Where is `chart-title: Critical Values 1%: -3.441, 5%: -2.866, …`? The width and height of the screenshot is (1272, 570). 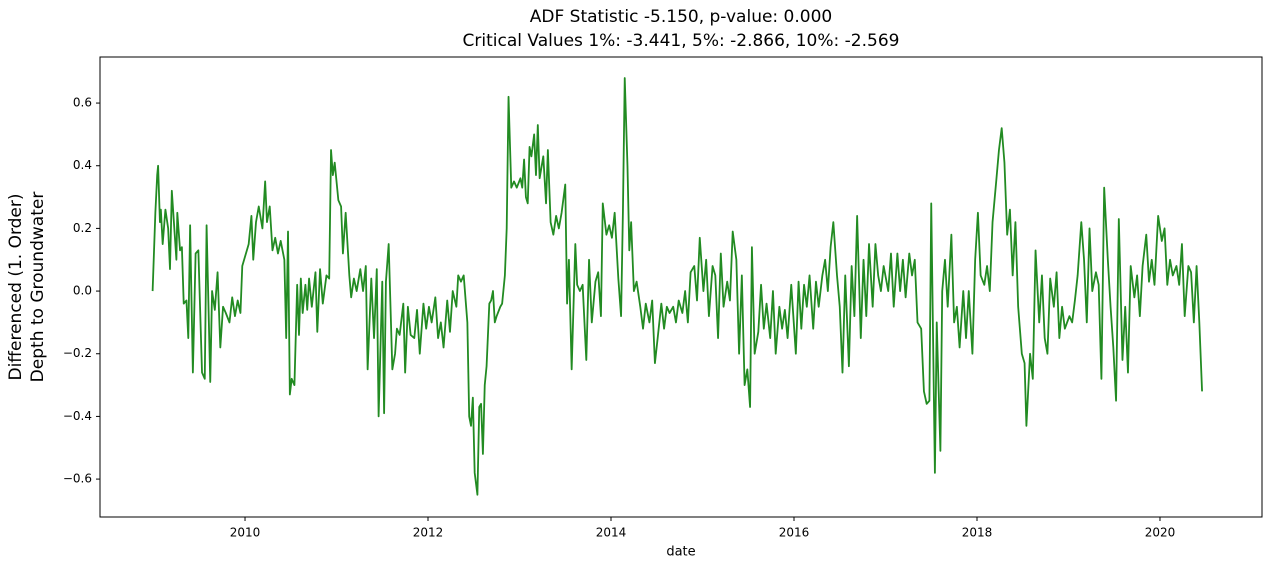
chart-title: Critical Values 1%: -3.441, 5%: -2.866, … is located at coordinates (681, 41).